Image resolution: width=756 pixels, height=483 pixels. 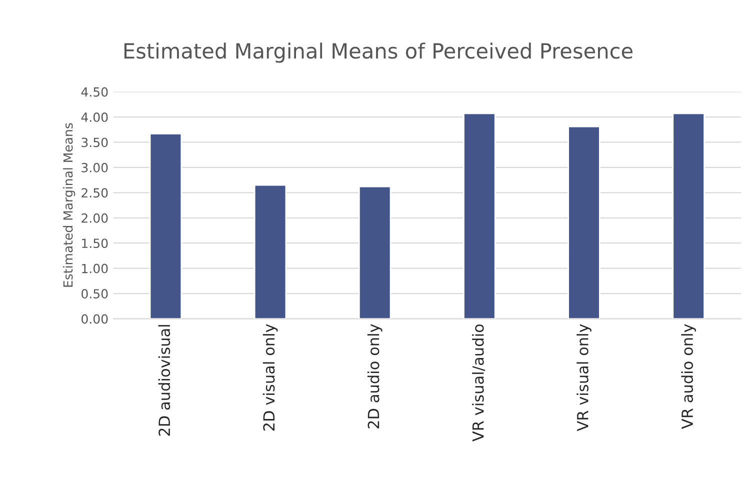 What do you see at coordinates (584, 378) in the screenshot?
I see `x-tick-label: VR visual only` at bounding box center [584, 378].